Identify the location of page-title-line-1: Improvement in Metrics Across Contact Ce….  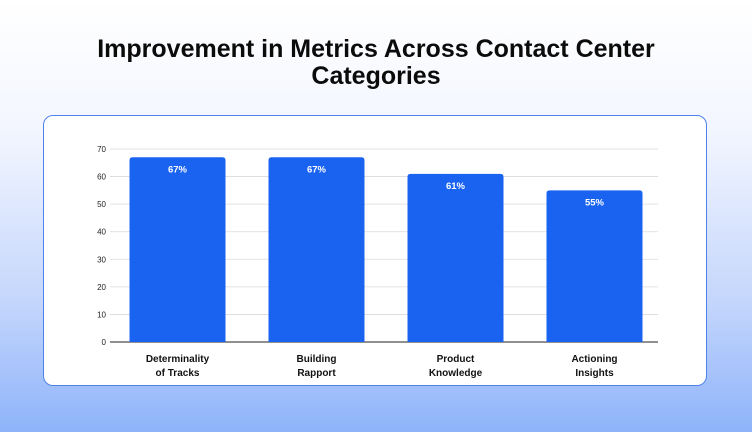
(376, 49).